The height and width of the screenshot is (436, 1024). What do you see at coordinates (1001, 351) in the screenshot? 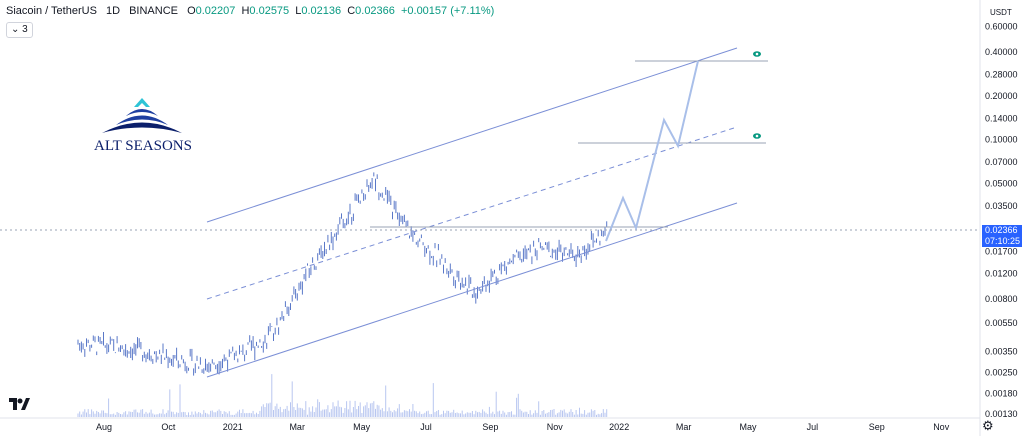
I see `price-tick-label: 0.00350` at bounding box center [1001, 351].